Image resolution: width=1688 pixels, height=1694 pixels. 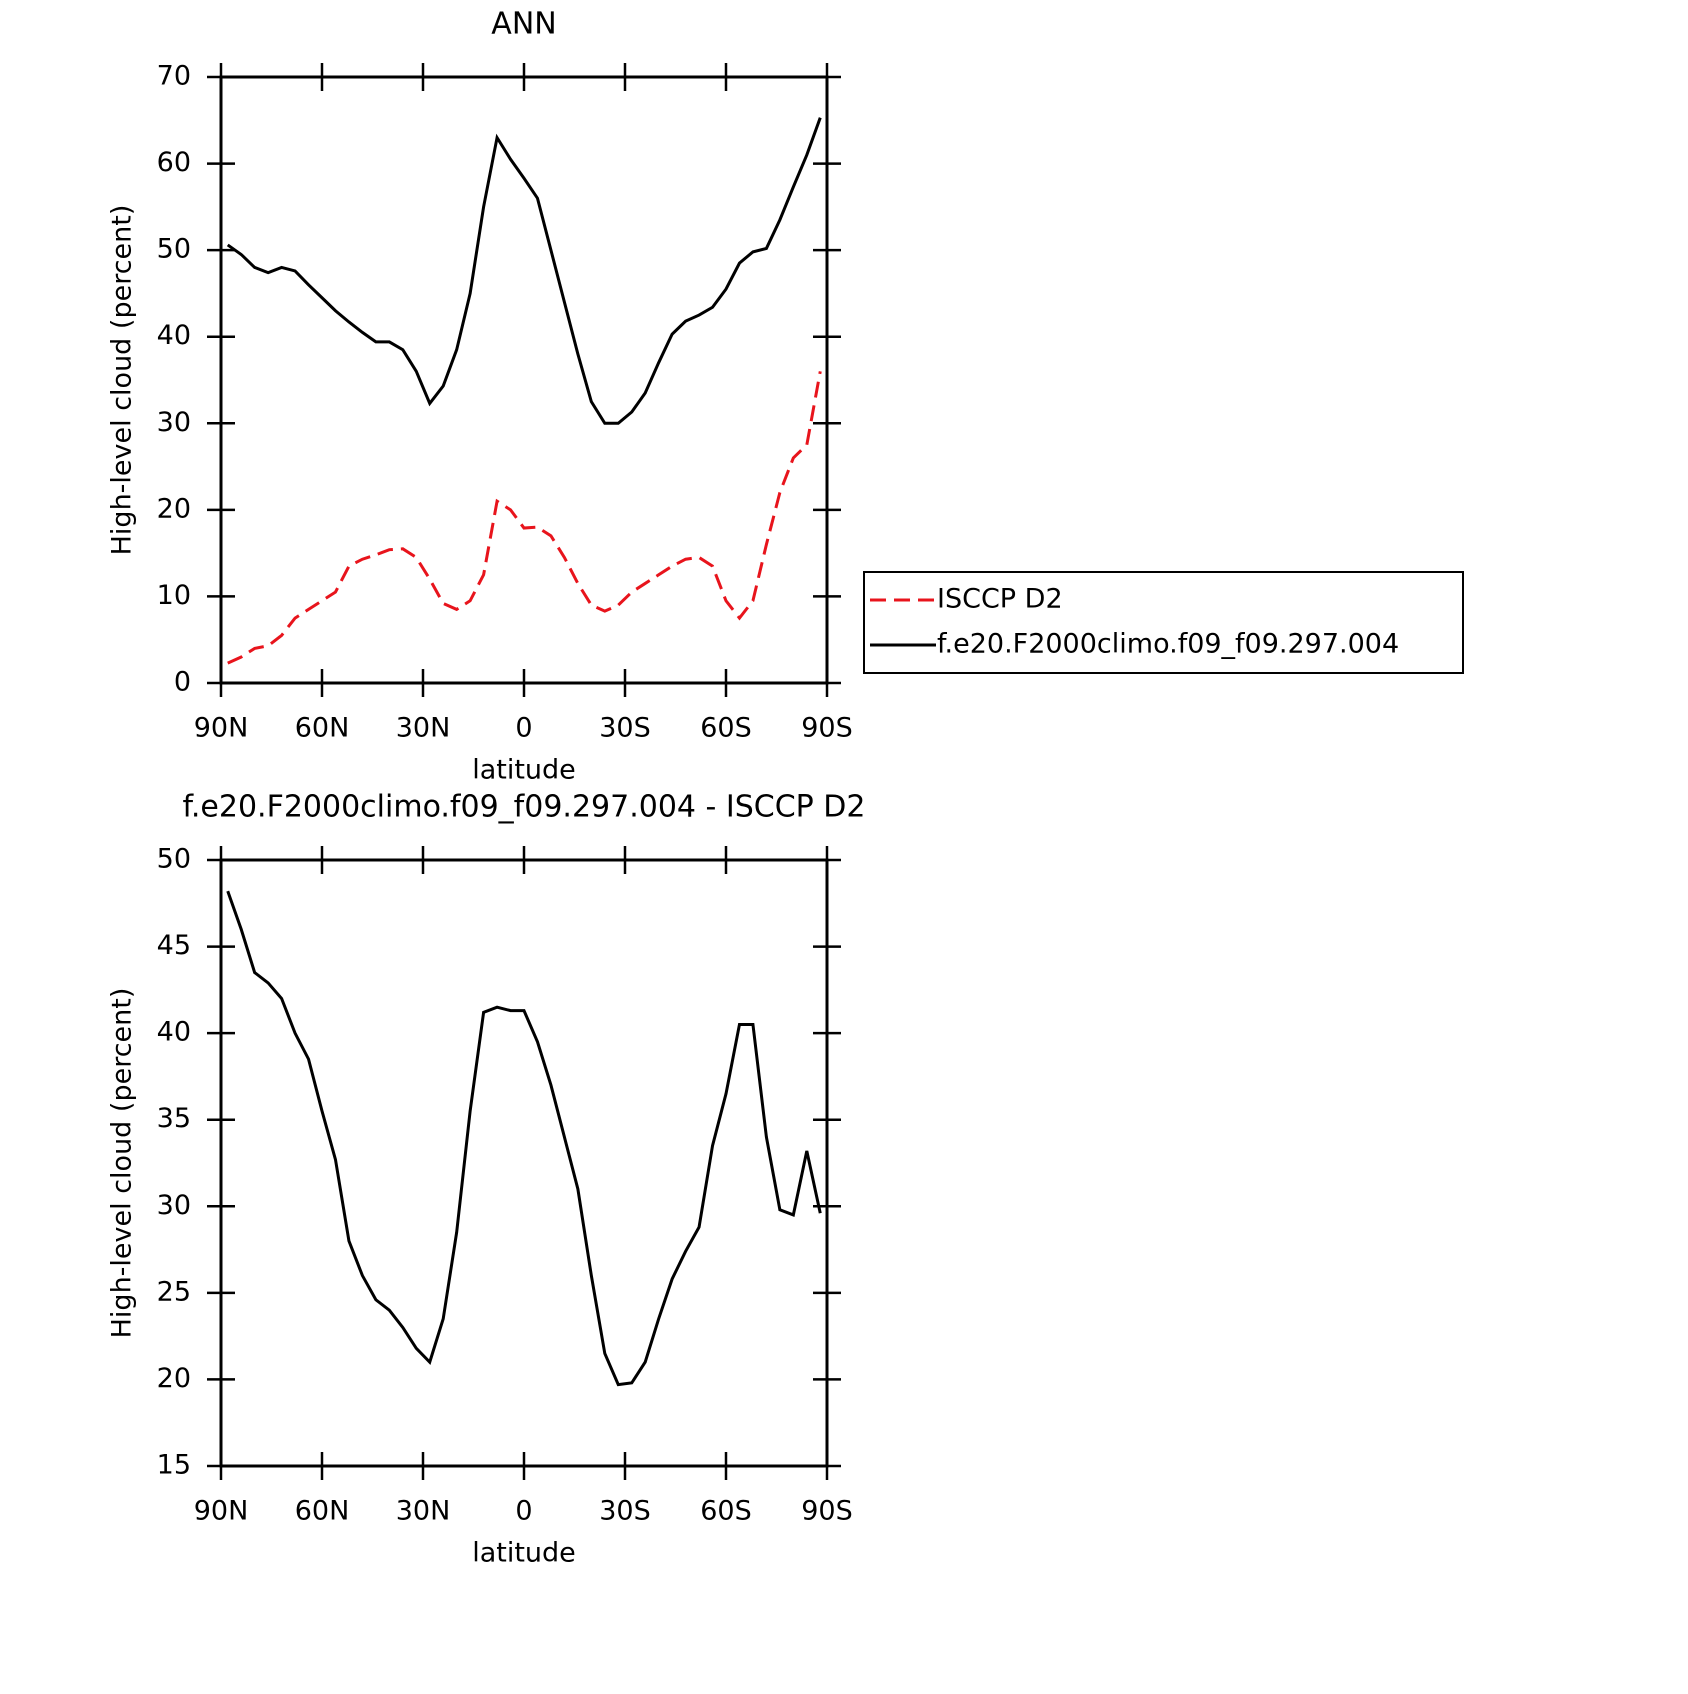 I want to click on y-tick-label: 45, so click(x=174, y=945).